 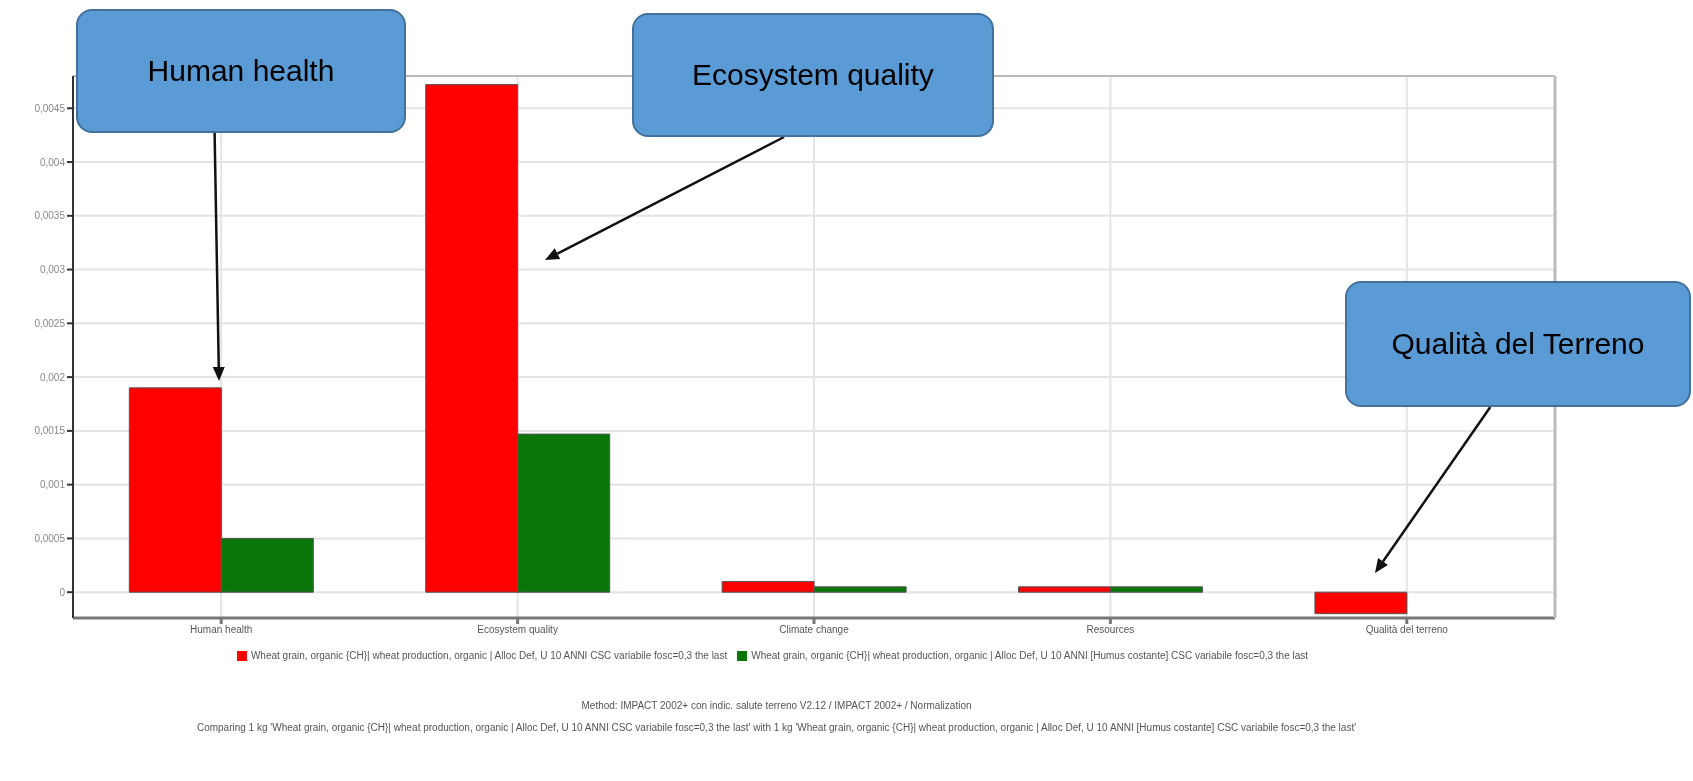 What do you see at coordinates (50, 538) in the screenshot?
I see `y-tick-label: 0,0005` at bounding box center [50, 538].